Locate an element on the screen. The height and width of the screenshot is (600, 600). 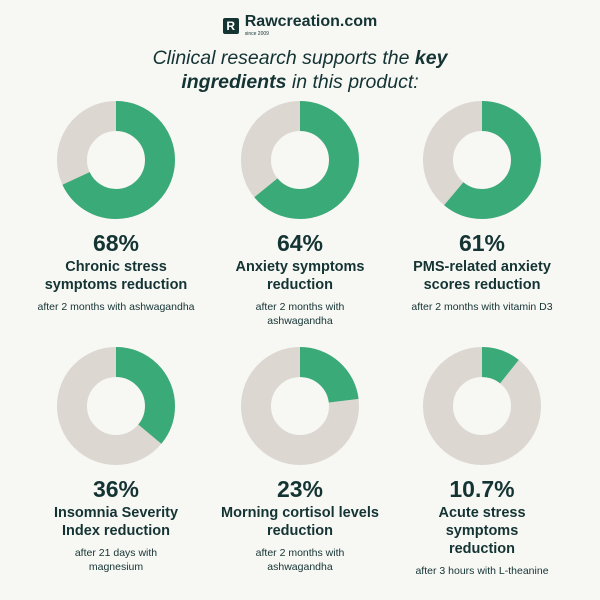
stat-percentage: 36% is located at coordinates (116, 489).